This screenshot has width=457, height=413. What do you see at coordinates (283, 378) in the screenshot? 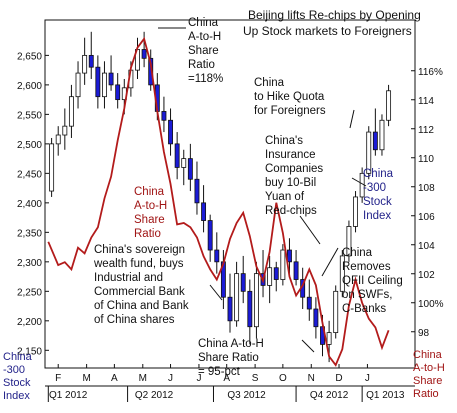
I see `x-month-label: O` at bounding box center [283, 378].